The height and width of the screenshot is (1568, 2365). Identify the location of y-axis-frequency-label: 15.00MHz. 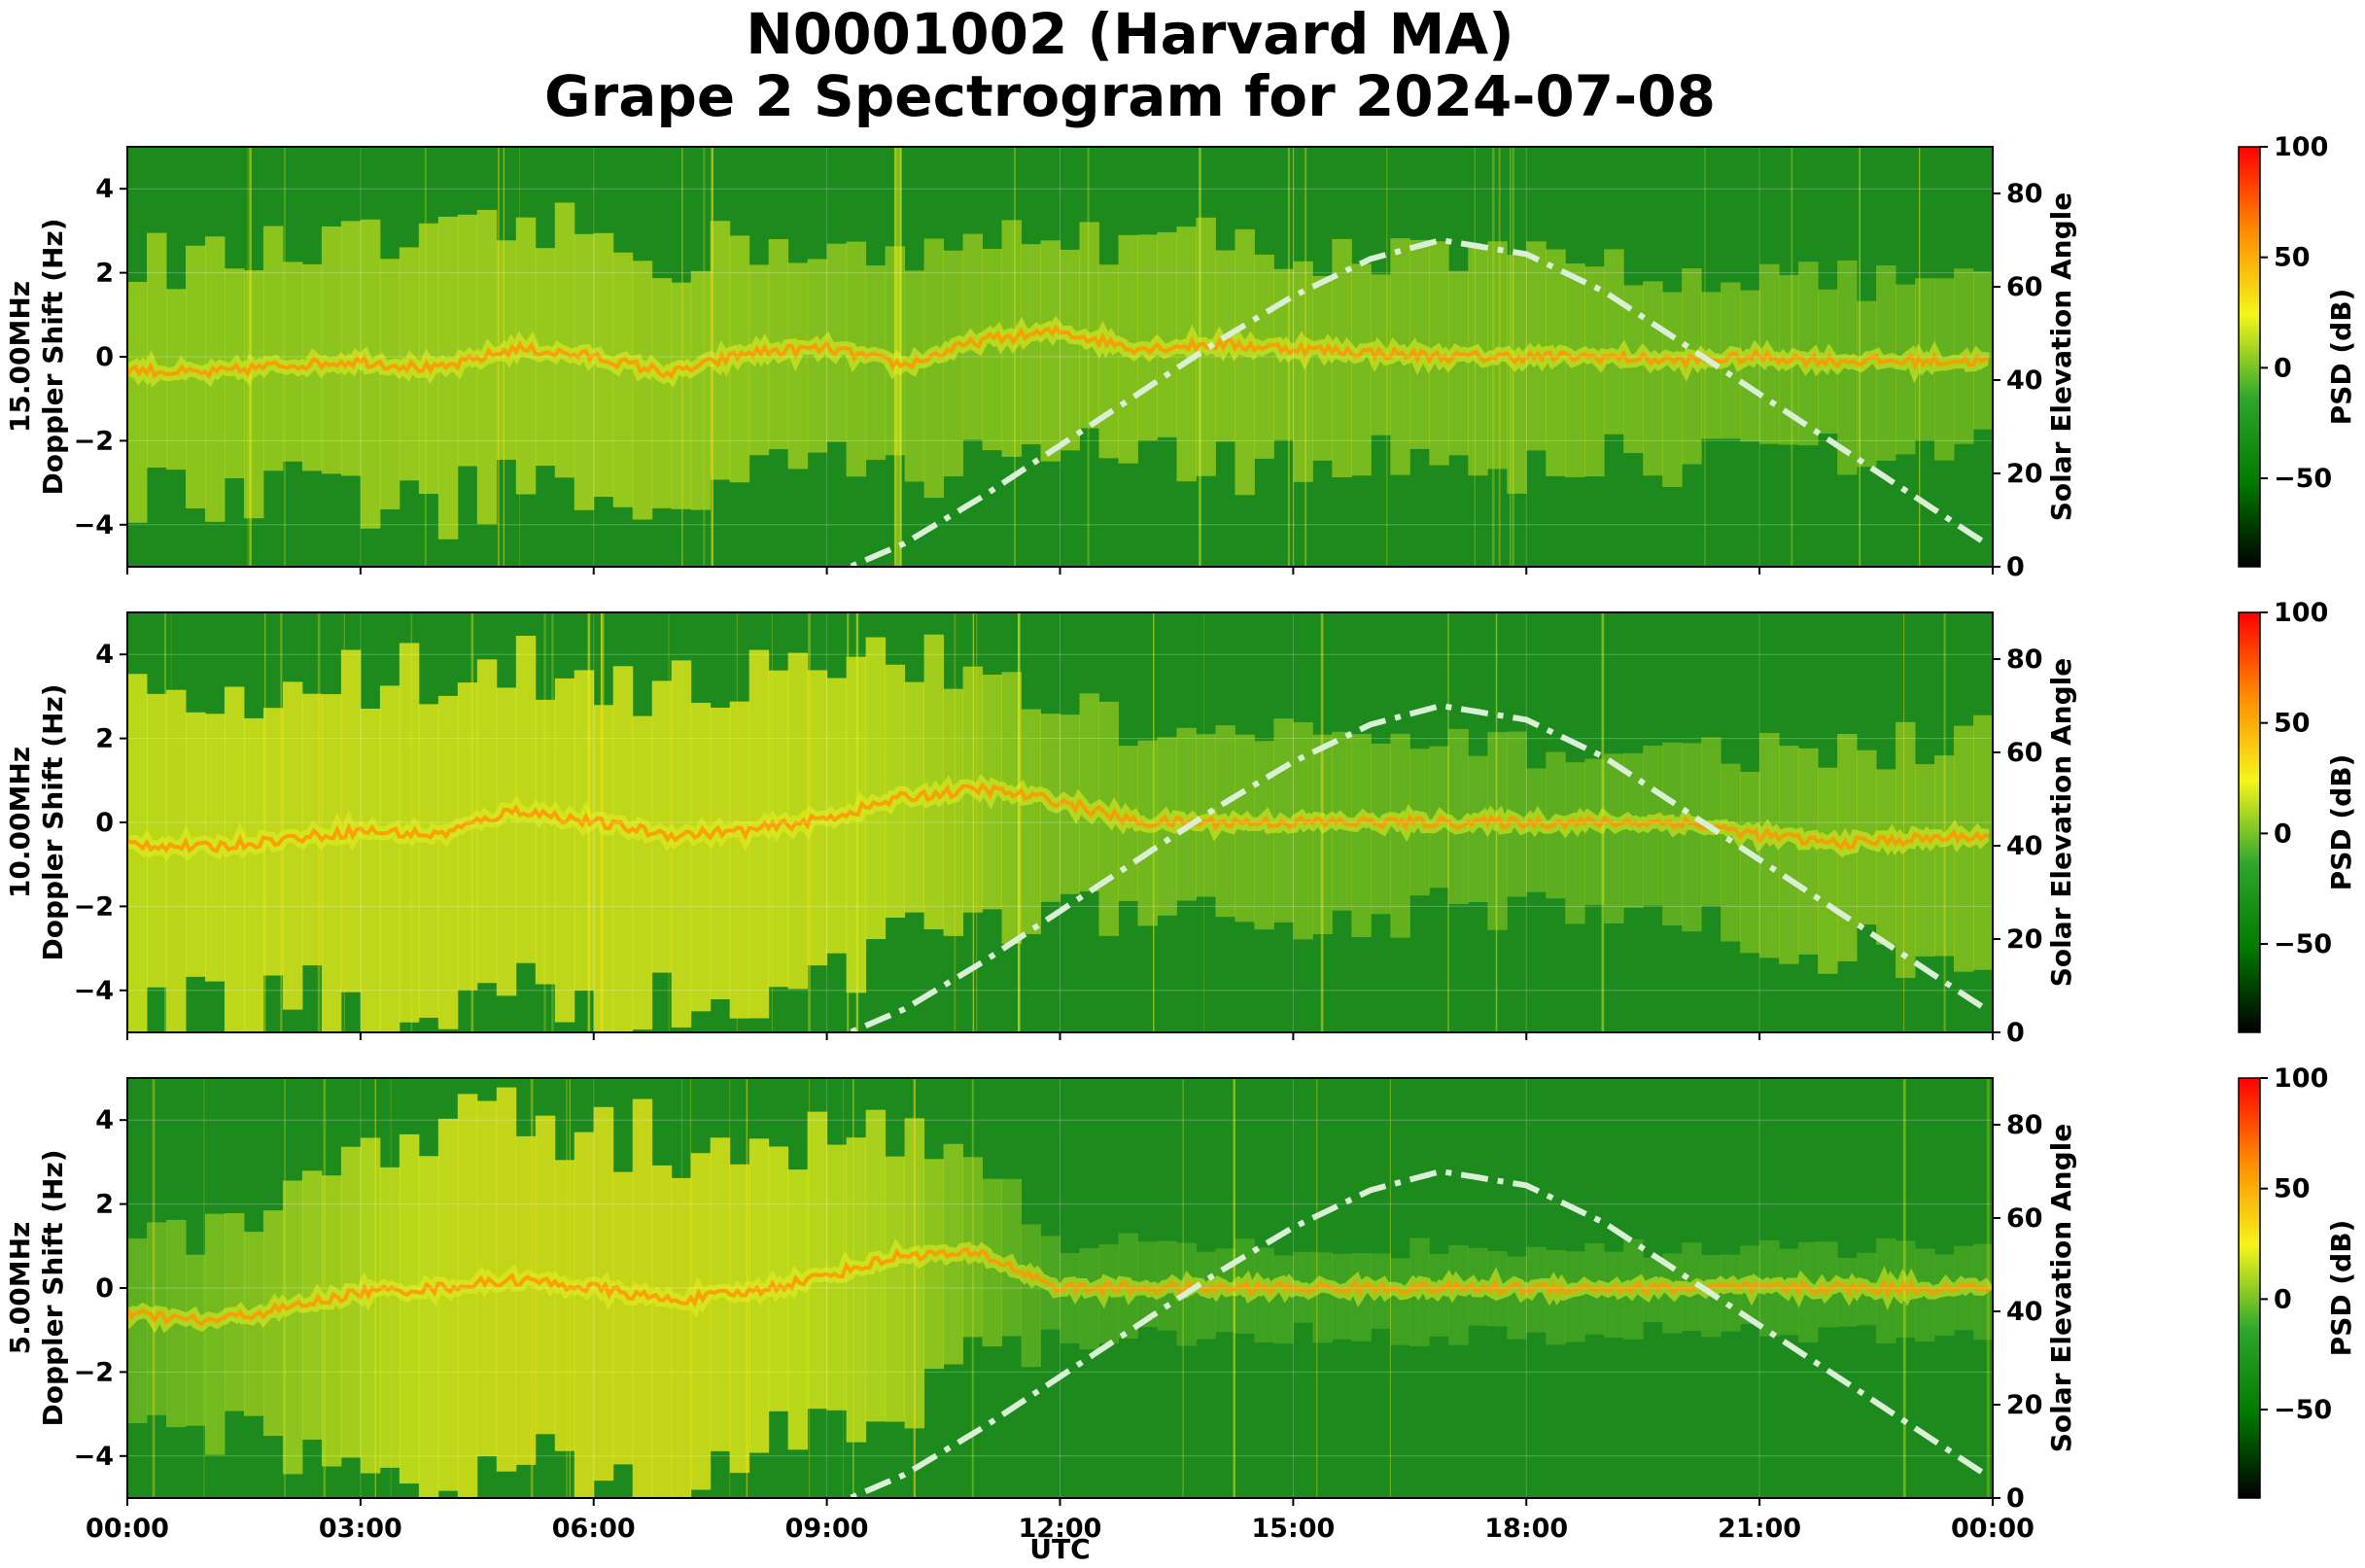
(20, 357).